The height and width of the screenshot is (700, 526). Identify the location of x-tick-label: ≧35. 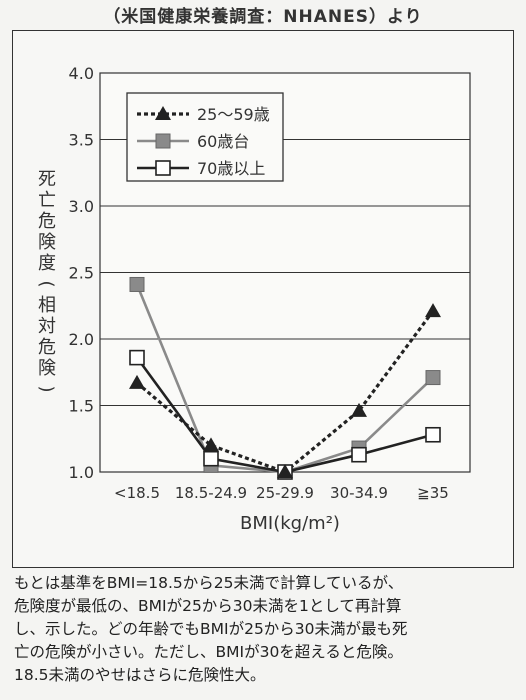
(433, 493).